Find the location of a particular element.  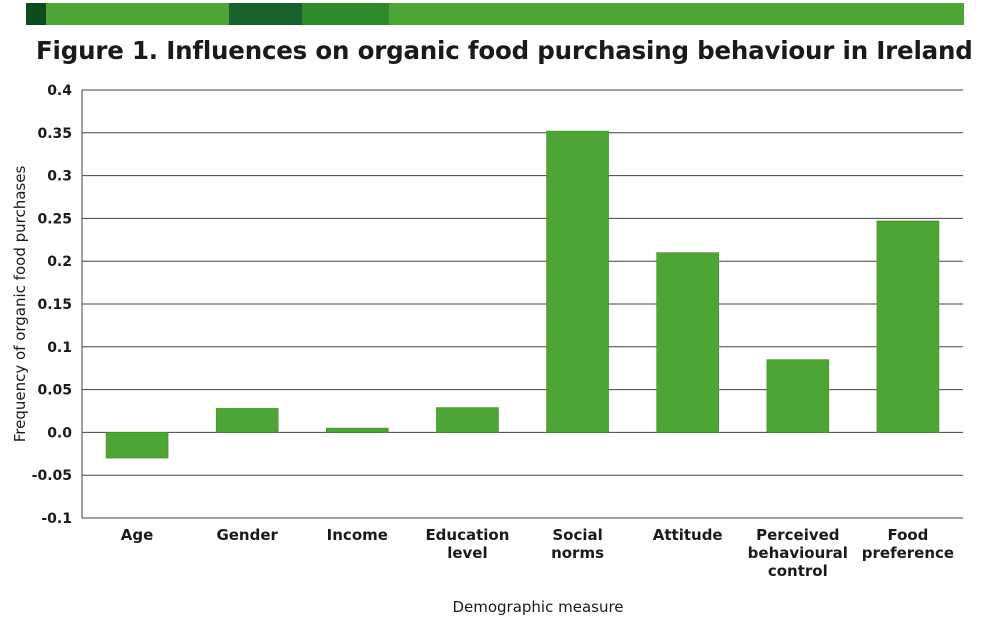

x-category-label: Education level is located at coordinates (467, 544).